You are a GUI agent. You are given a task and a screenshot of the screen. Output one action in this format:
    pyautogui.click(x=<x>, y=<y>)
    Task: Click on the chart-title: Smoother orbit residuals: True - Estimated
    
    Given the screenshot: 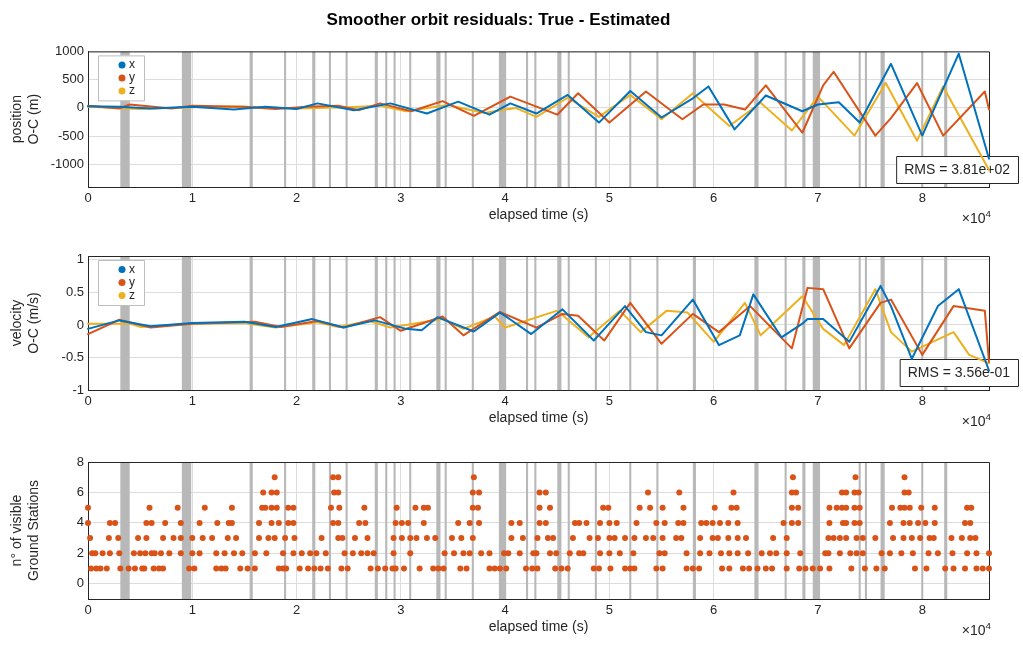 What is the action you would take?
    pyautogui.click(x=498, y=19)
    